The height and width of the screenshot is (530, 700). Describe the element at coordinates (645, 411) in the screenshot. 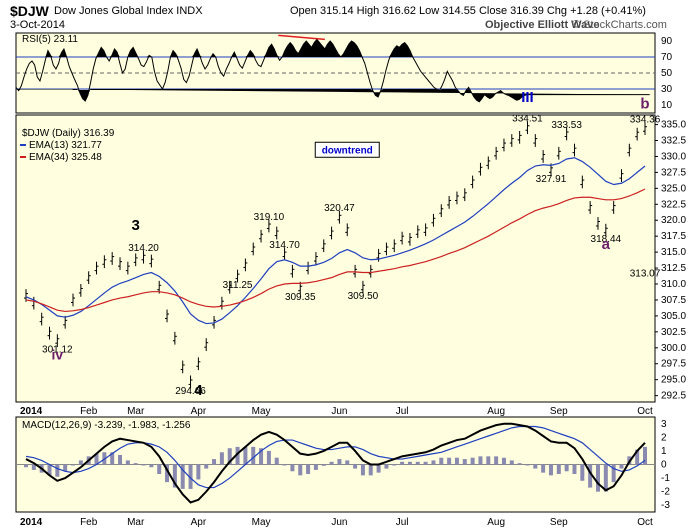

I see `price-x-tick-label: Oct` at that location.